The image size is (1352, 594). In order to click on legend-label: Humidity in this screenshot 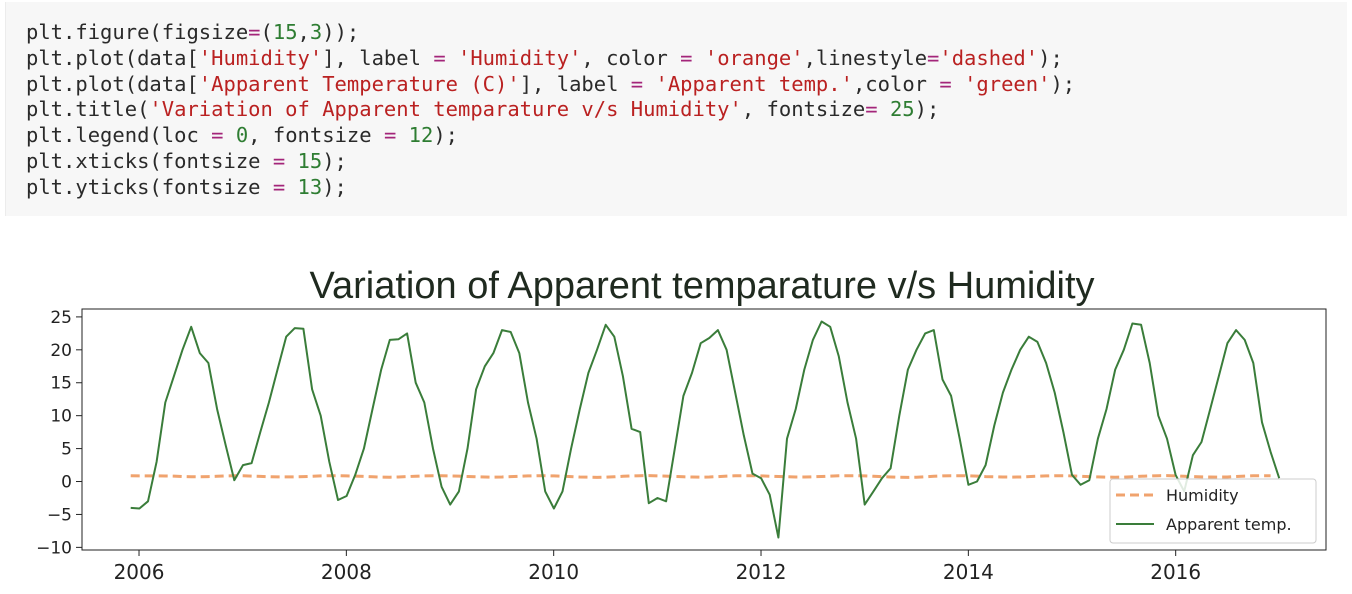, I will do `click(1202, 495)`.